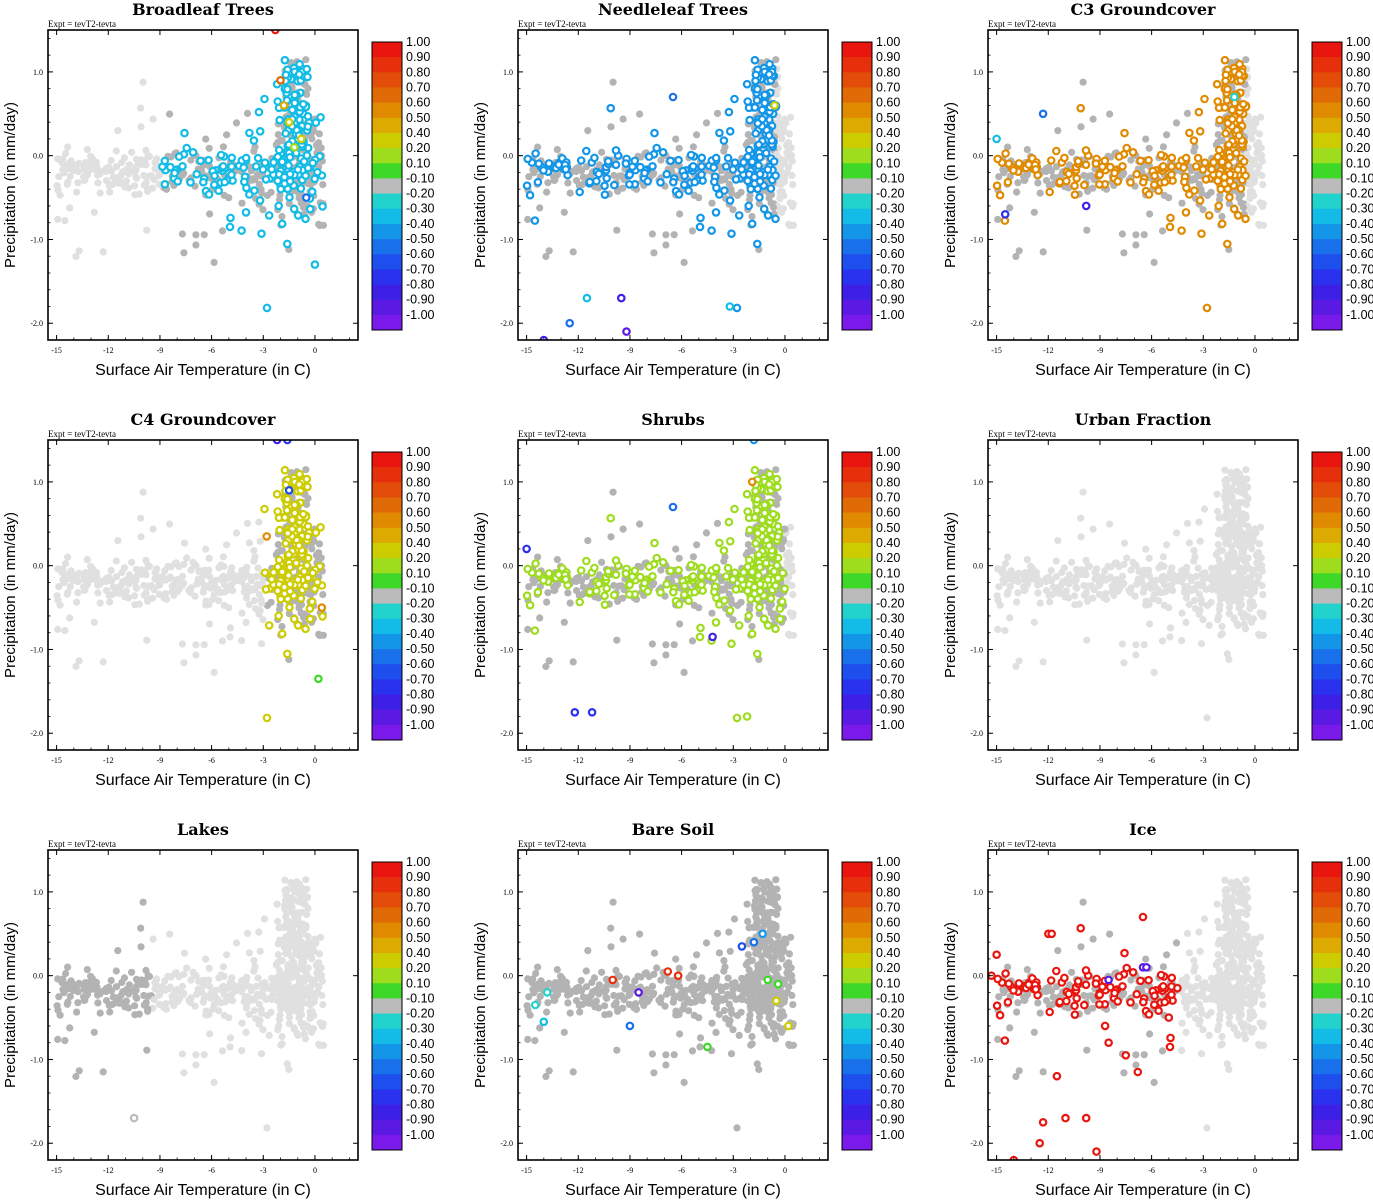 This screenshot has width=1373, height=1200. What do you see at coordinates (1359, 315) in the screenshot?
I see `colorbar-label: -1.00` at bounding box center [1359, 315].